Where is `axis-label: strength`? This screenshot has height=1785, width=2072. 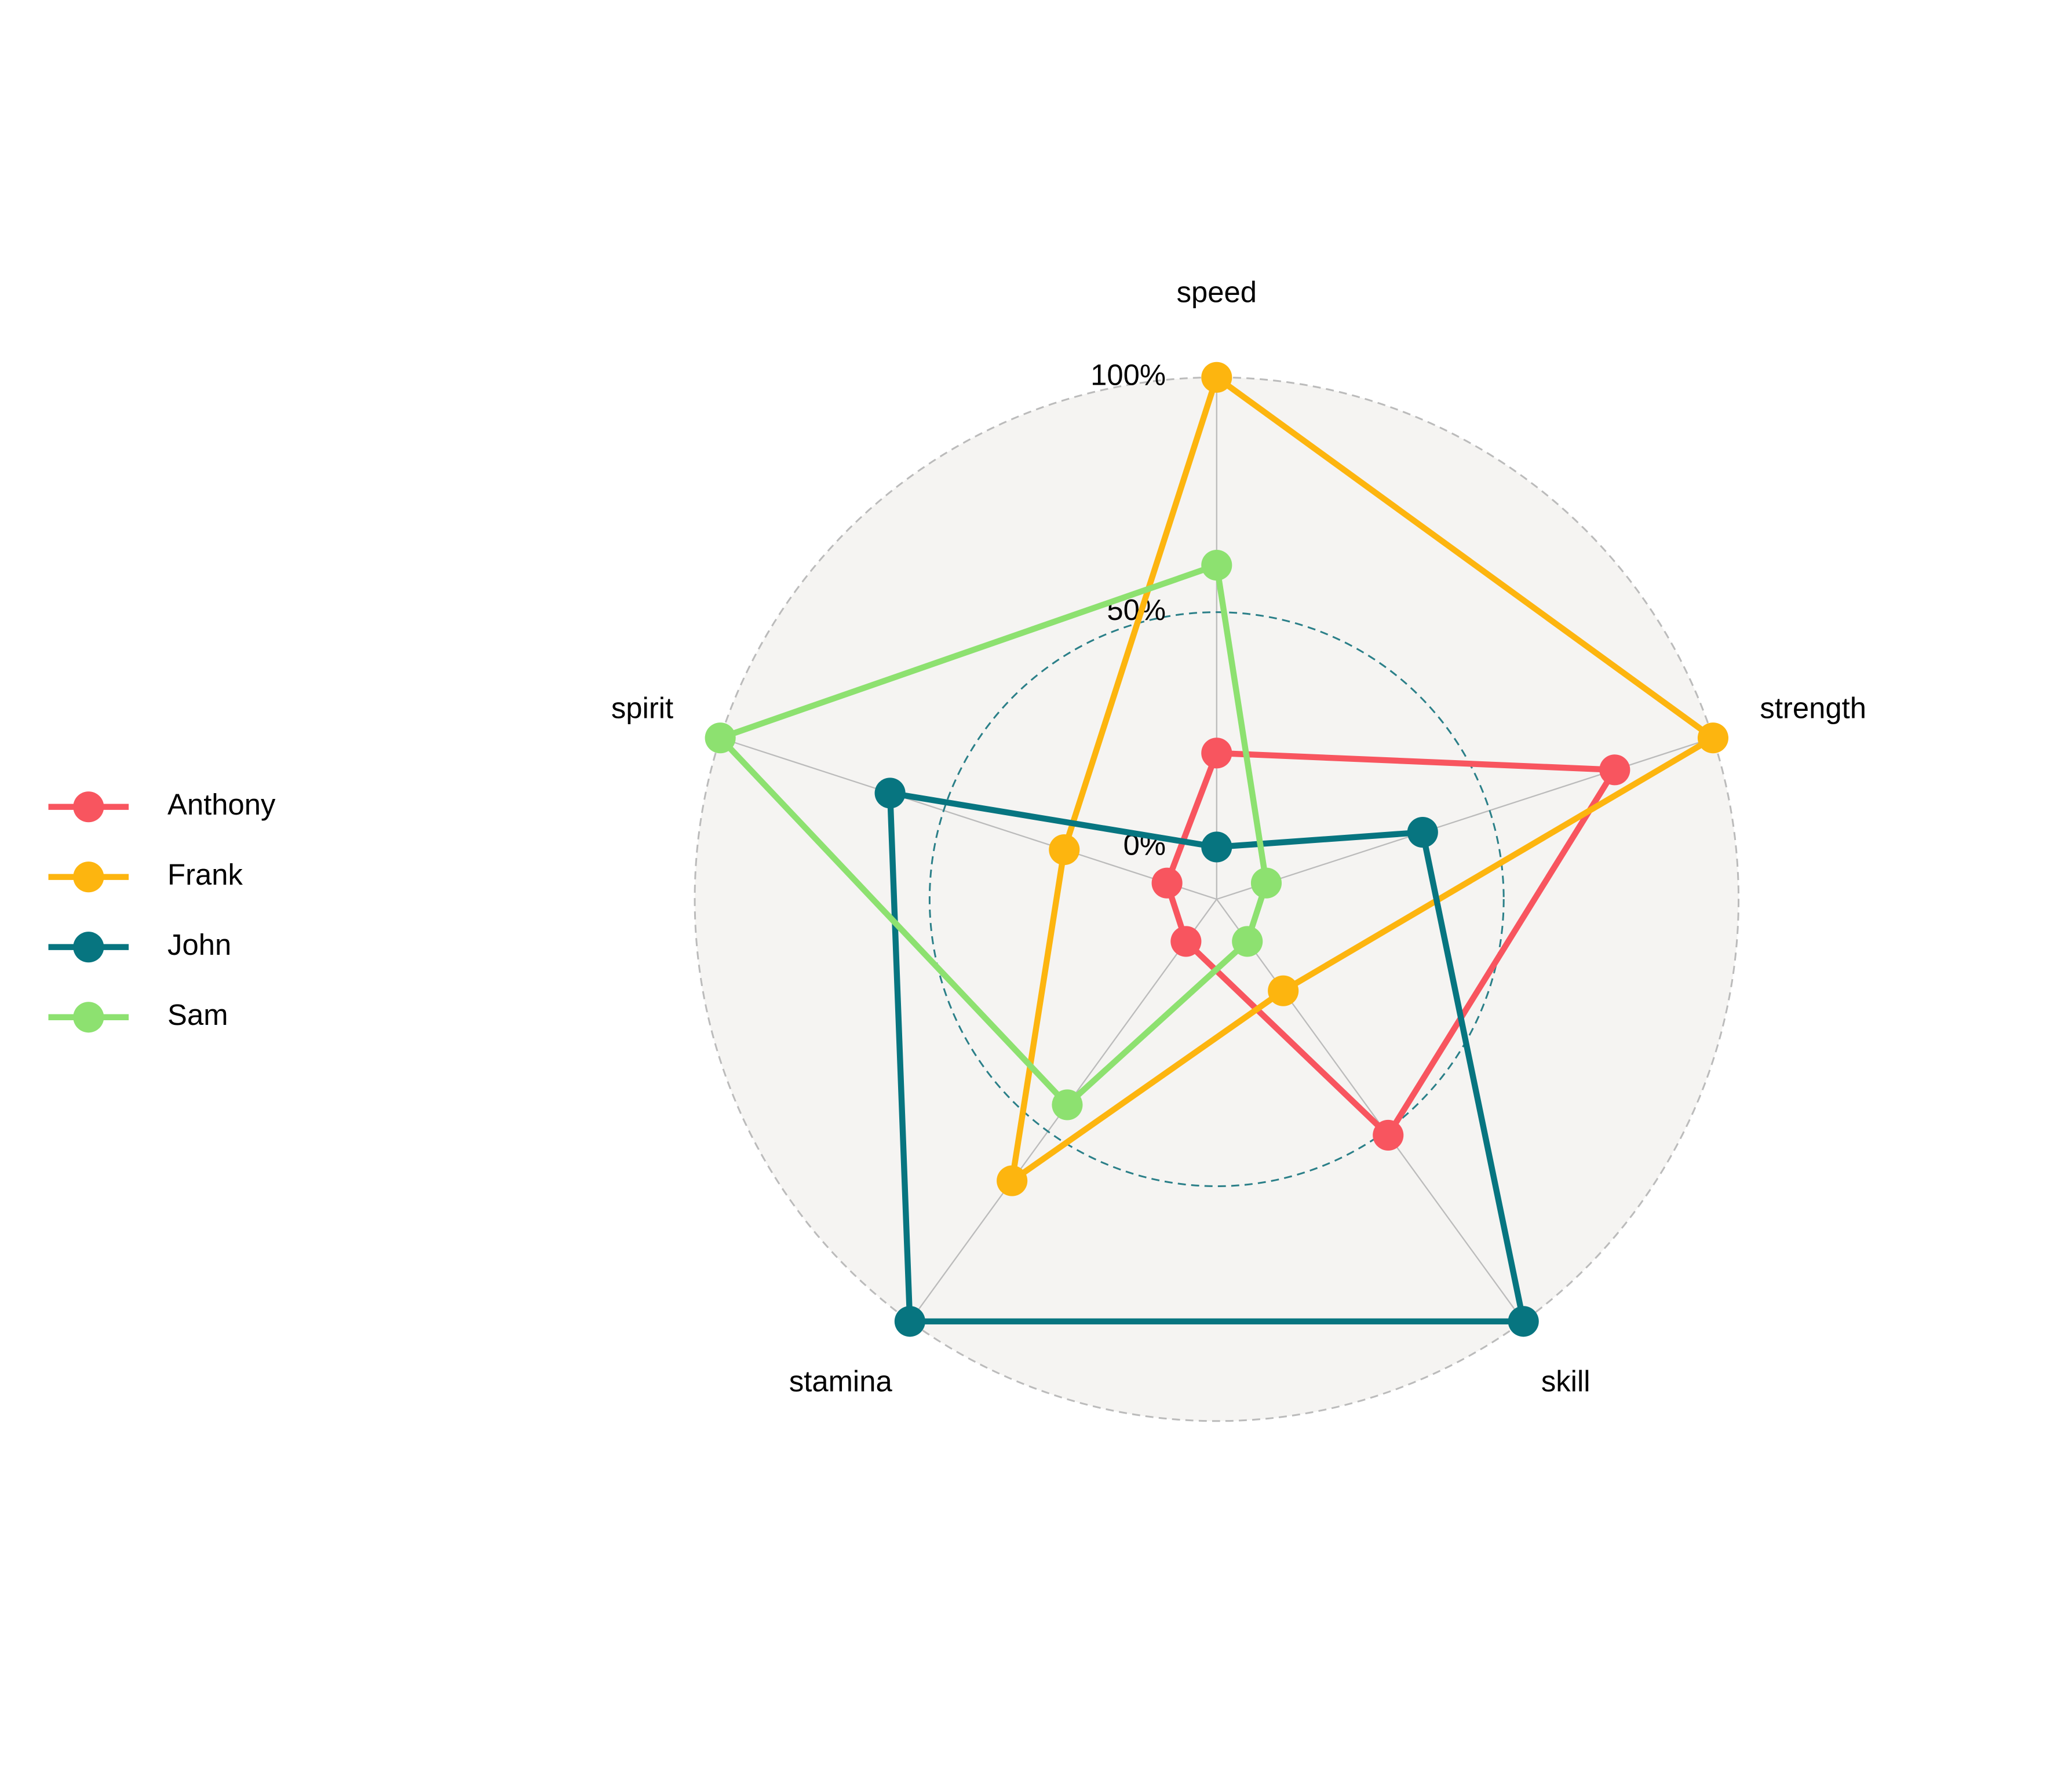 axis-label: strength is located at coordinates (1813, 708).